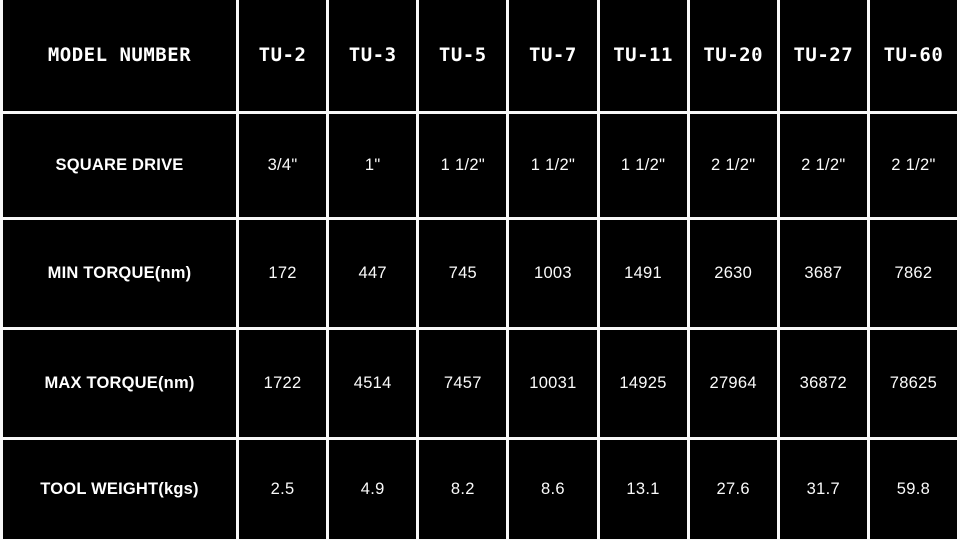 Image resolution: width=960 pixels, height=540 pixels. Describe the element at coordinates (733, 383) in the screenshot. I see `table-cell: 27964` at that location.